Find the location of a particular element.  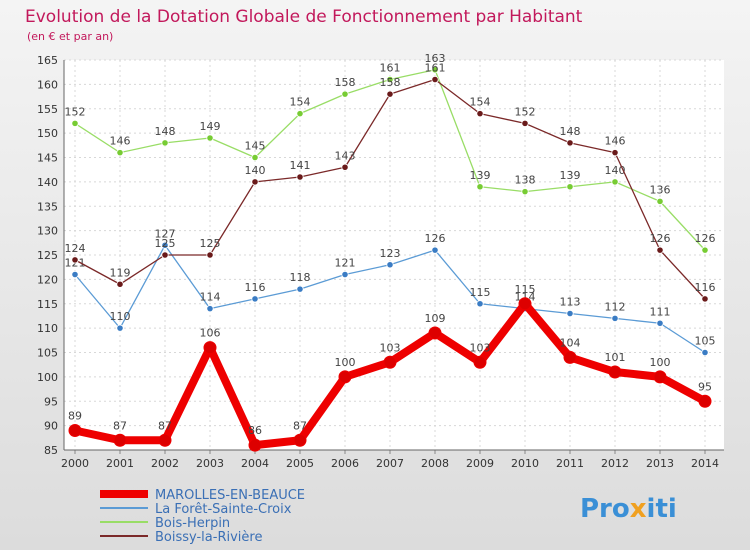

y-tick-label: 120 is located at coordinates (47, 279).